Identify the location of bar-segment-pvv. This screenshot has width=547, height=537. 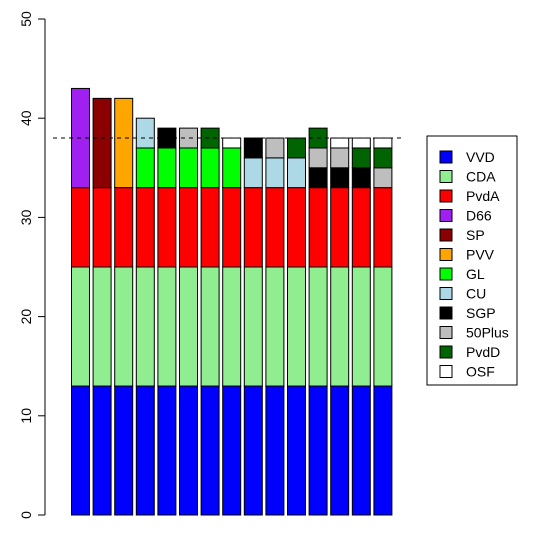
(124, 143).